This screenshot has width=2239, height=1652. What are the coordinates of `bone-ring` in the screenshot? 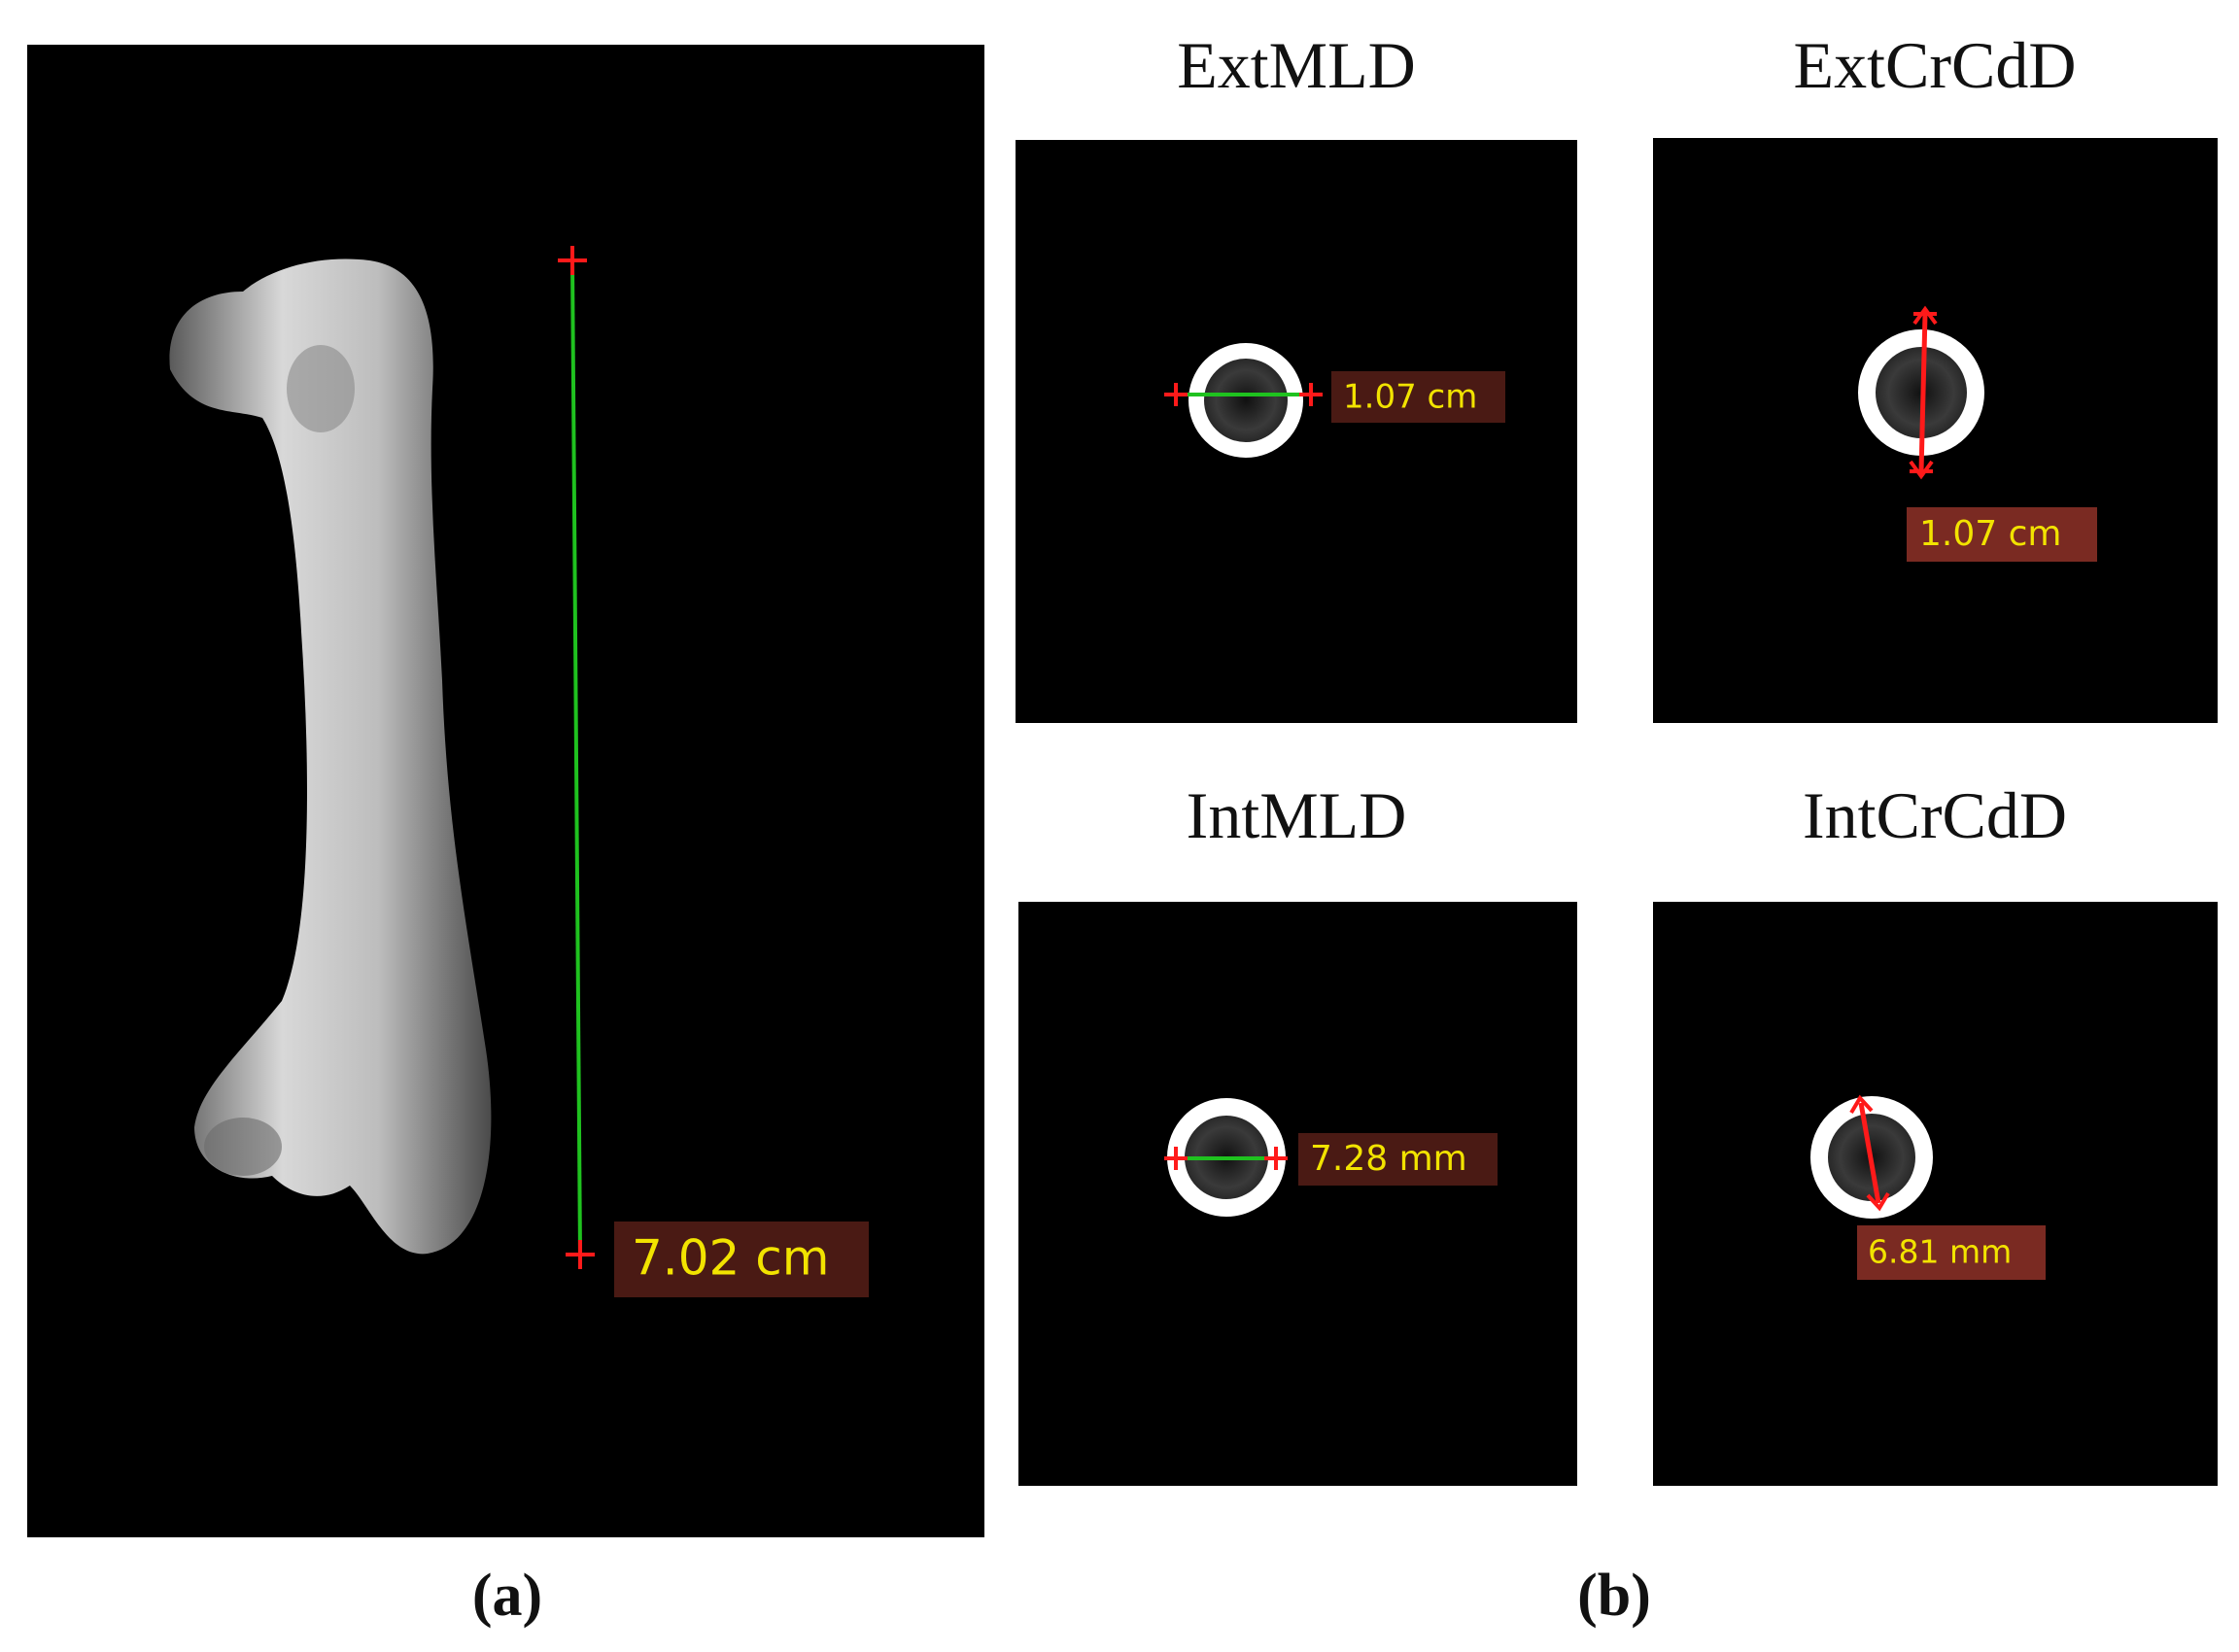 It's located at (1245, 401).